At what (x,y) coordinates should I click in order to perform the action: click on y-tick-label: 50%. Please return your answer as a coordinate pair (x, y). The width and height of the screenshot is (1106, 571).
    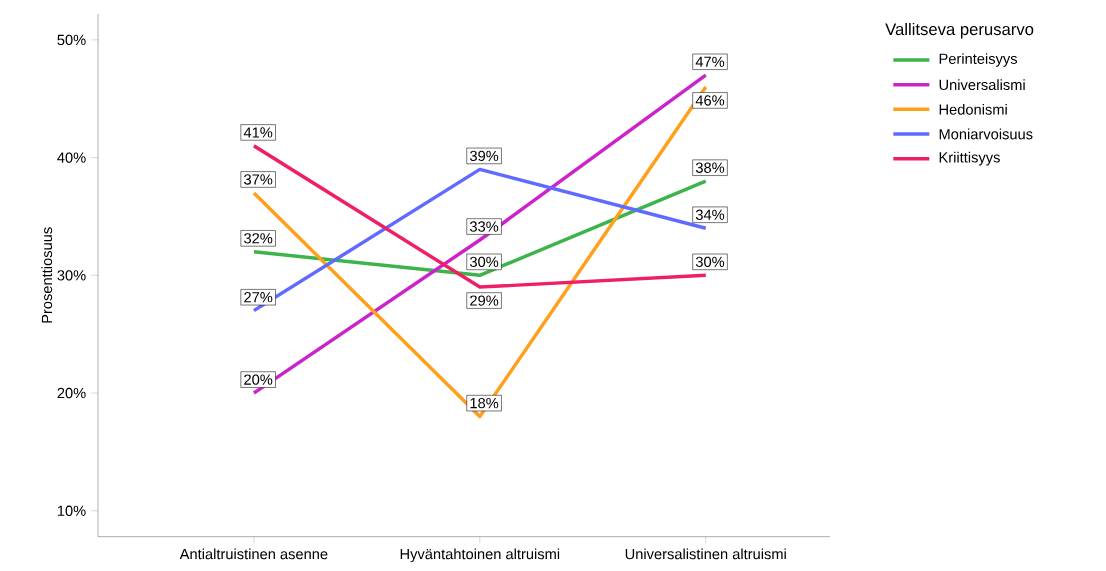
    Looking at the image, I should click on (71, 40).